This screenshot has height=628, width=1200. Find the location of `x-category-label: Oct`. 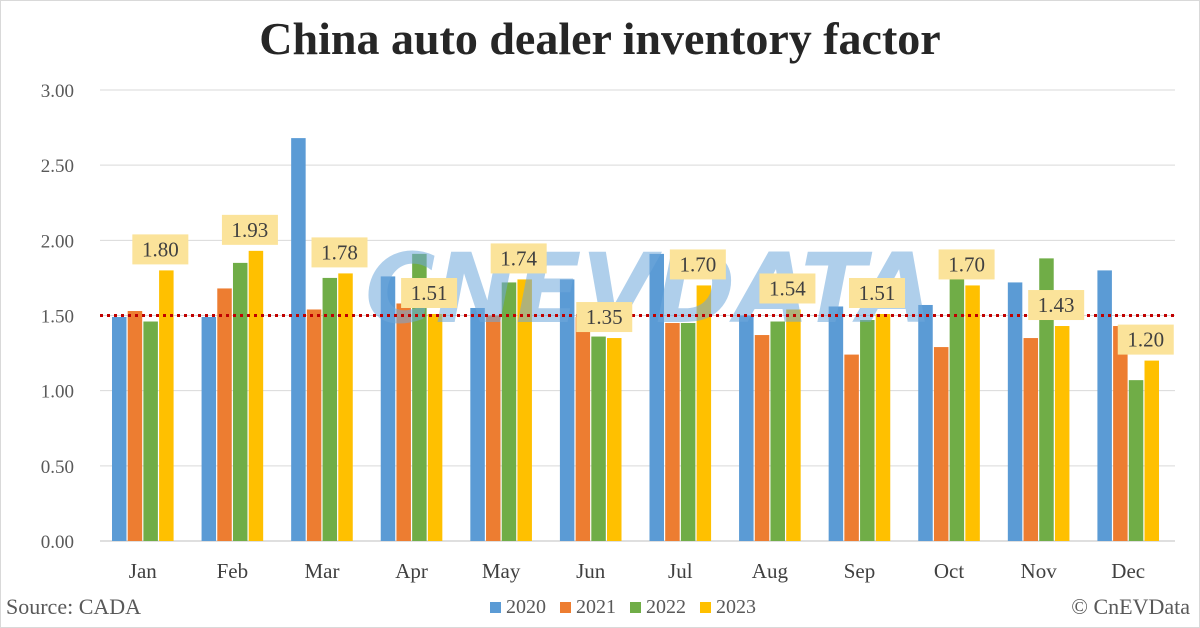

x-category-label: Oct is located at coordinates (949, 571).